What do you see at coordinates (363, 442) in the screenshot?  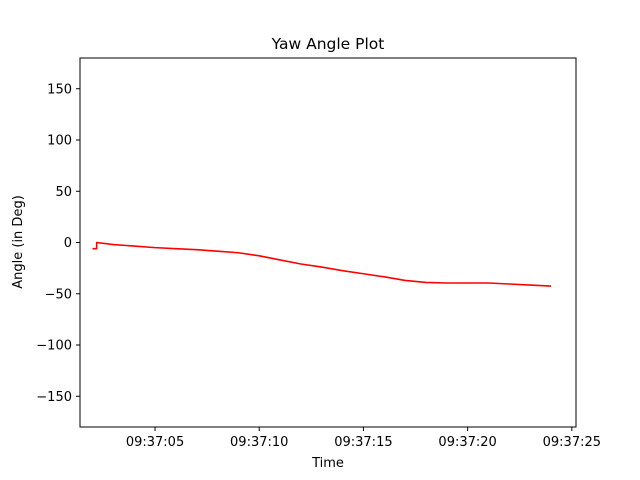 I see `x-tick-label: 09:37:15` at bounding box center [363, 442].